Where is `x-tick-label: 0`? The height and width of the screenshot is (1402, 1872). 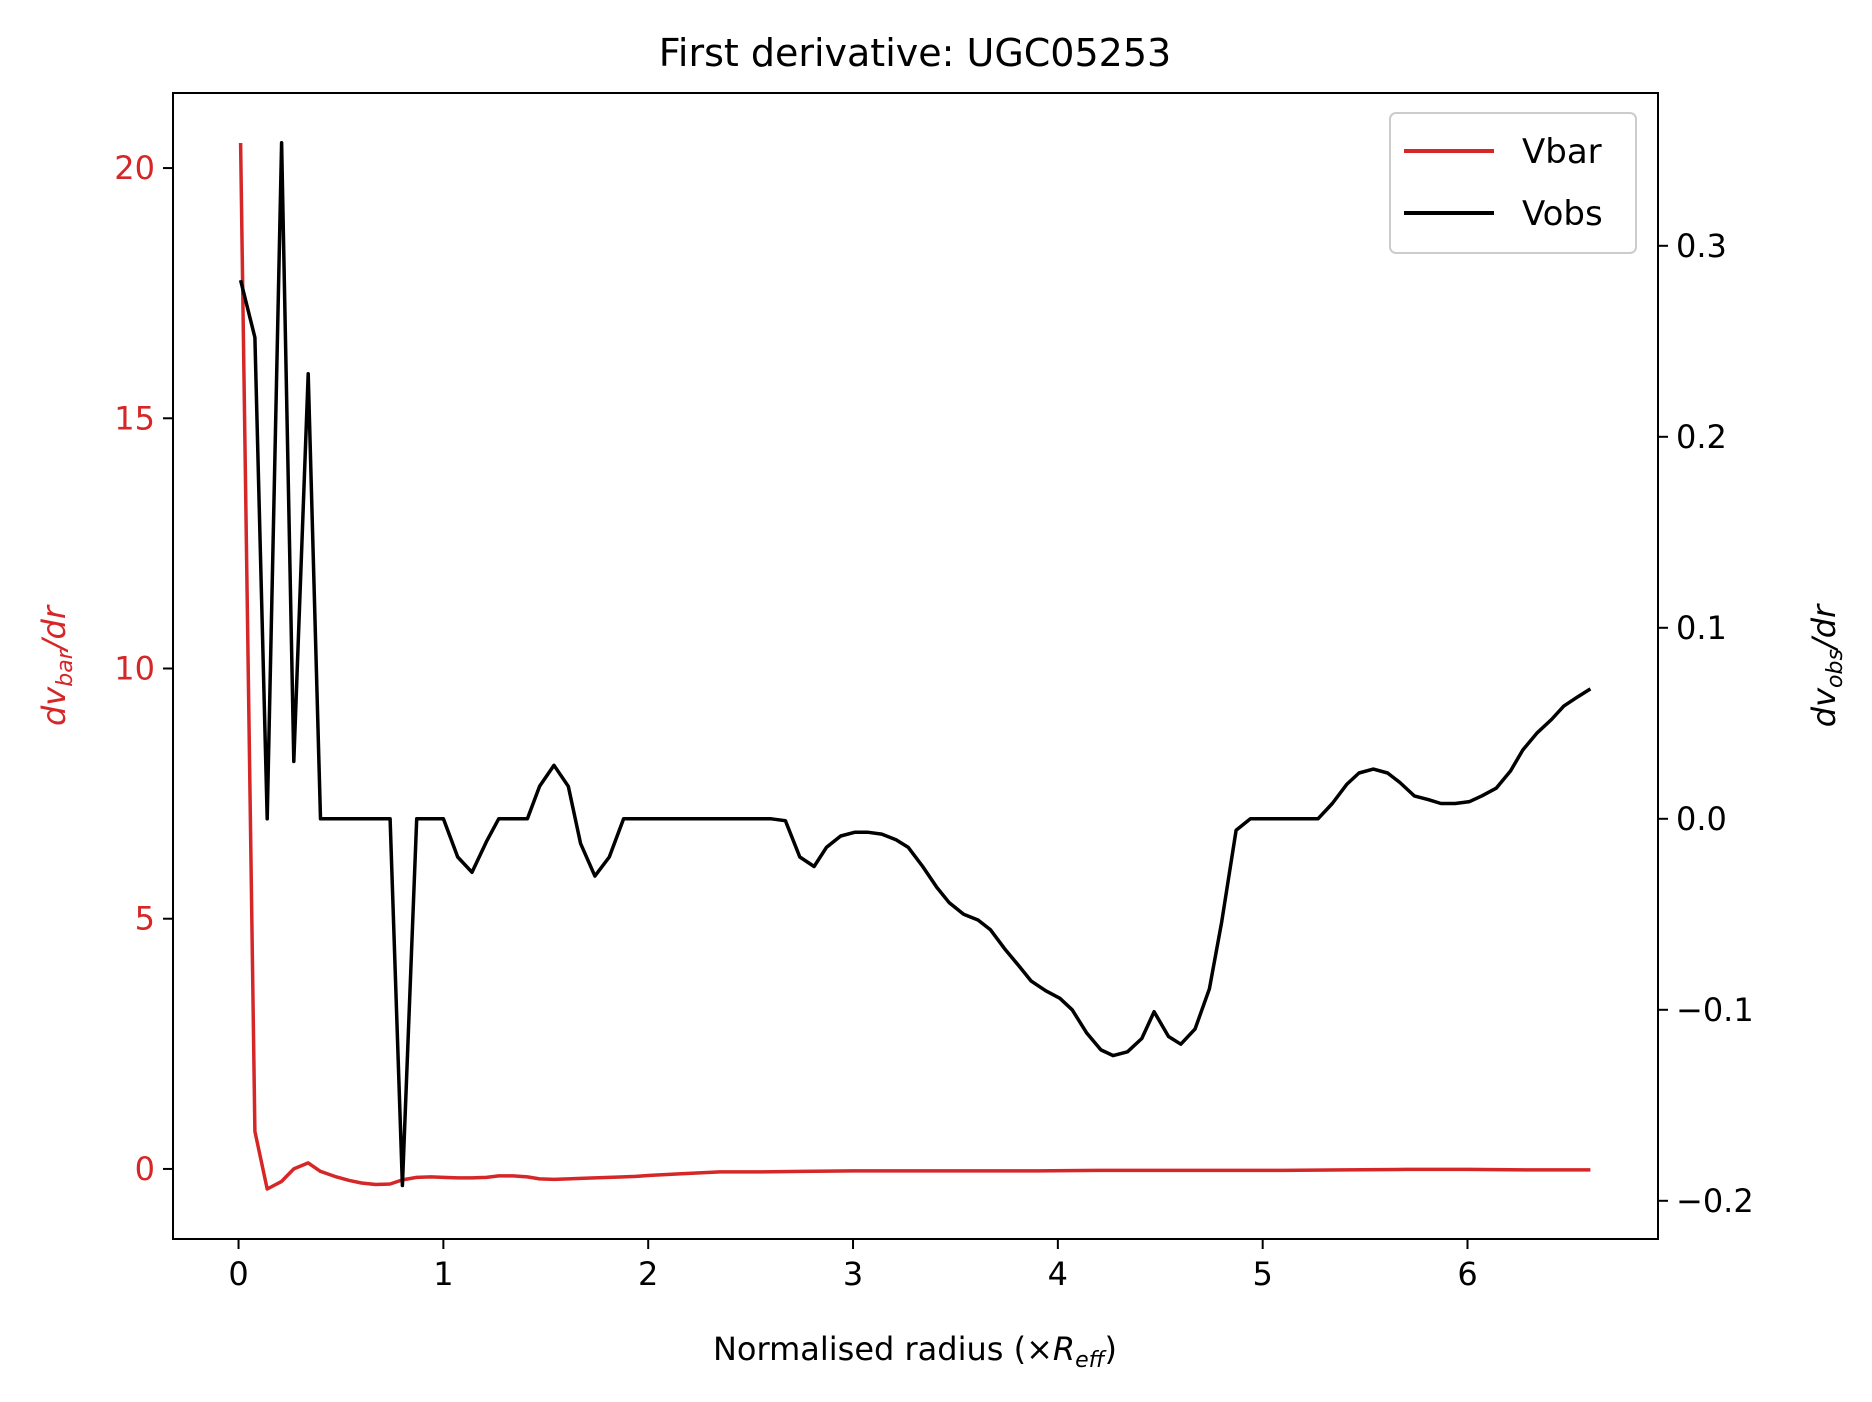 x-tick-label: 0 is located at coordinates (238, 1274).